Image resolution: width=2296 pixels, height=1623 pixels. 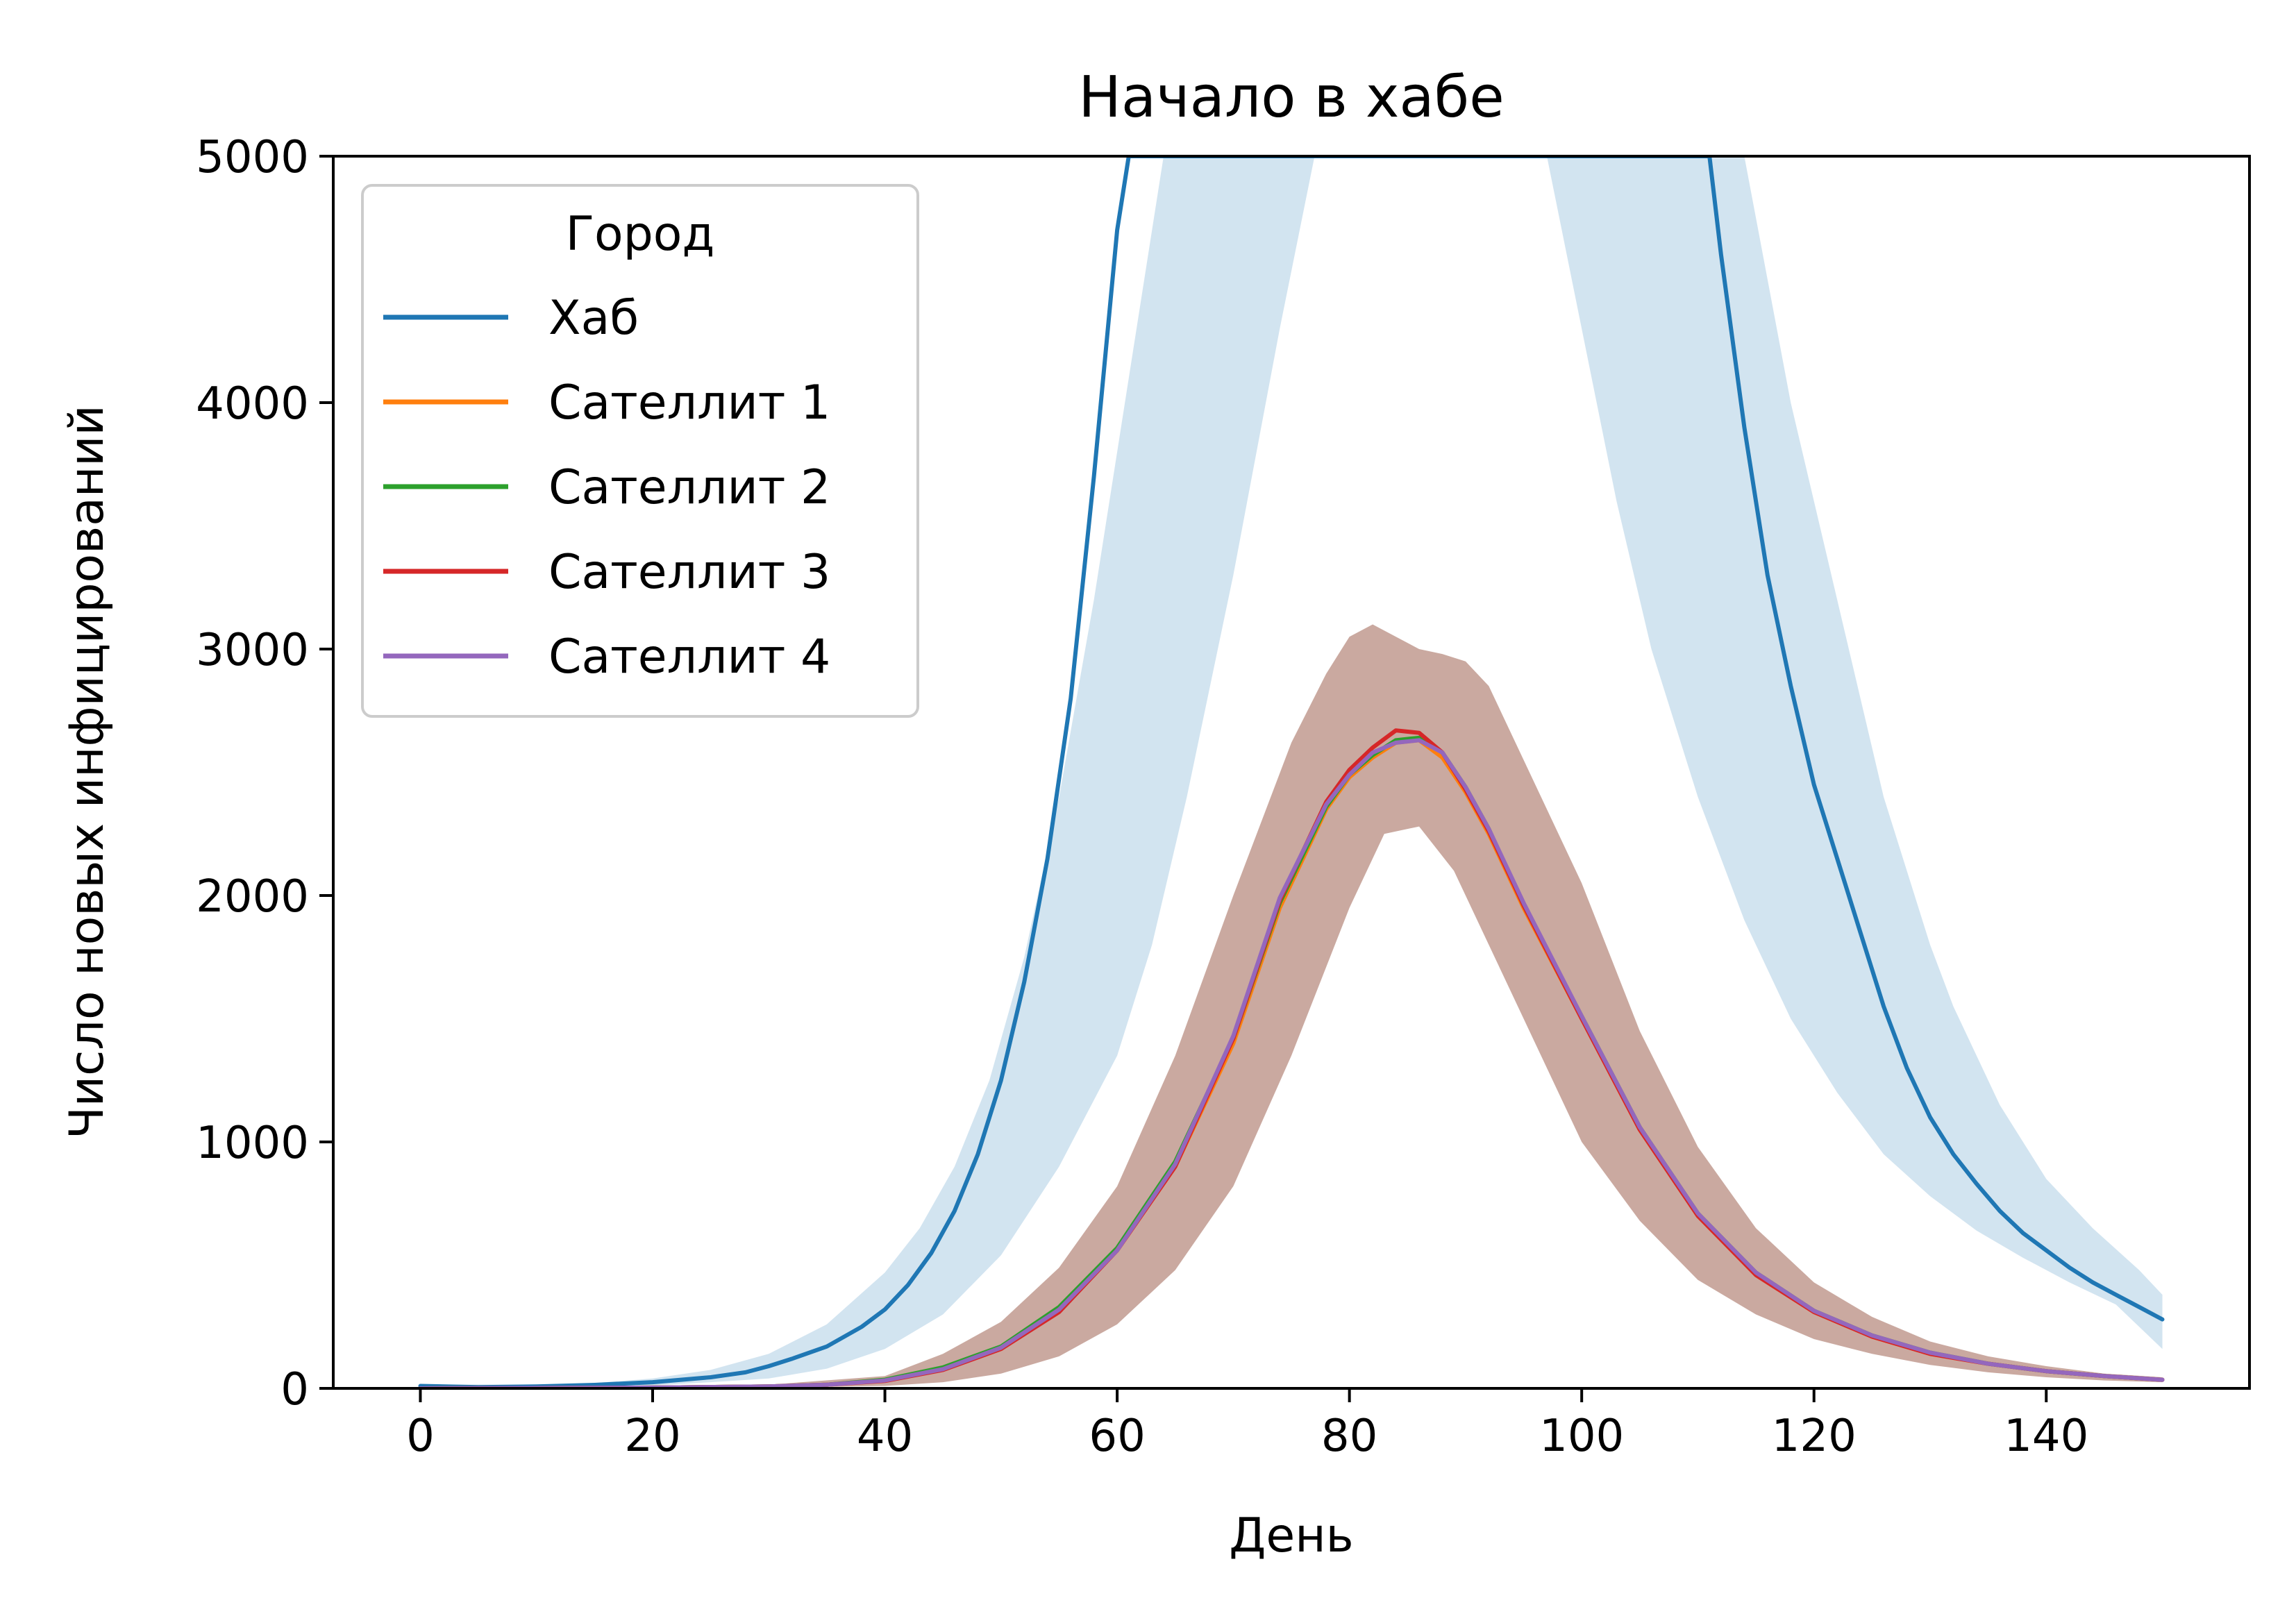 What do you see at coordinates (252, 157) in the screenshot?
I see `y-tick-label: 5000` at bounding box center [252, 157].